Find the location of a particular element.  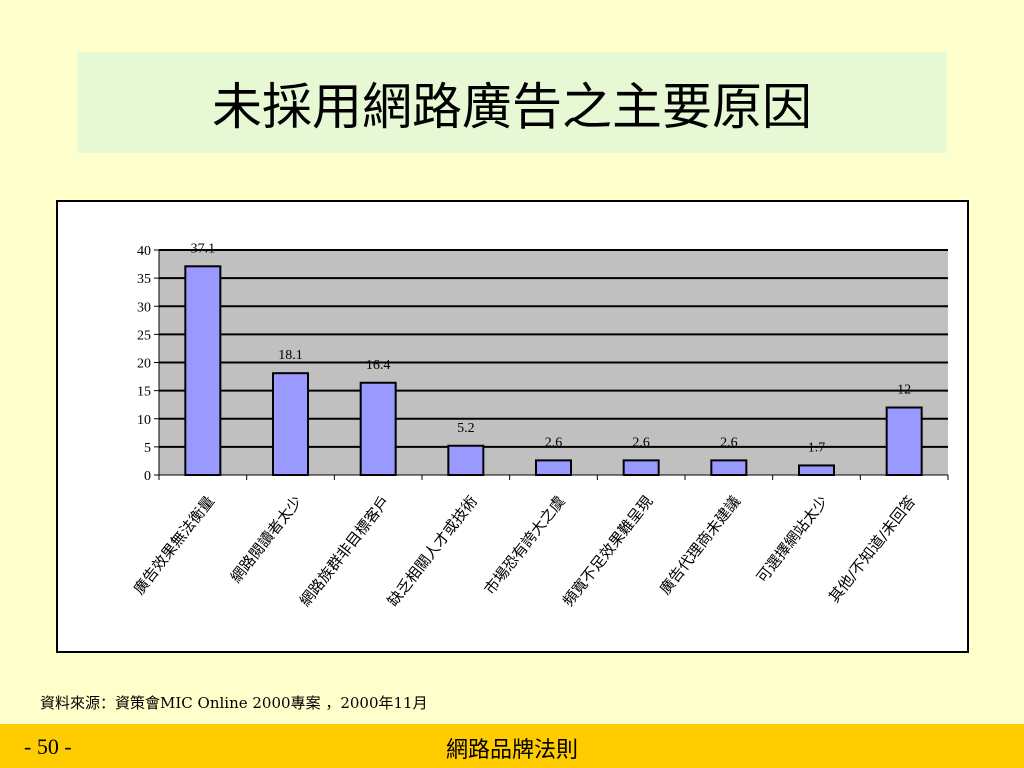

category-label: 市場恐有誇大之虞 is located at coordinates (525, 545).